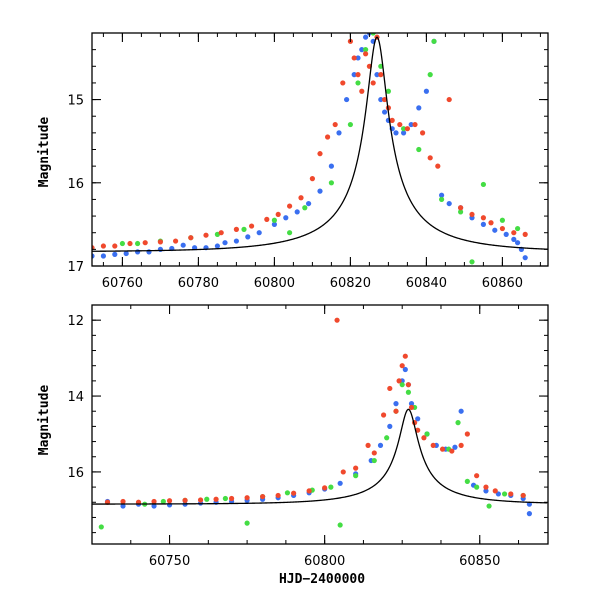 The width and height of the screenshot is (600, 600). What do you see at coordinates (75, 101) in the screenshot?
I see `top-y-tick-label: 15` at bounding box center [75, 101].